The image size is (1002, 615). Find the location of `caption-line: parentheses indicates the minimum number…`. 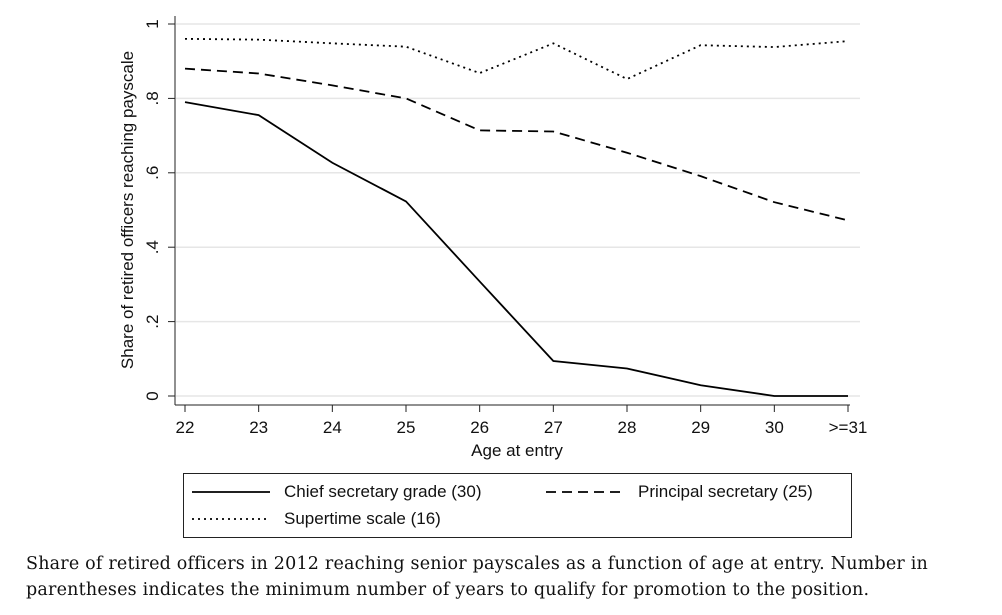

caption-line: parentheses indicates the minimum number… is located at coordinates (448, 590).